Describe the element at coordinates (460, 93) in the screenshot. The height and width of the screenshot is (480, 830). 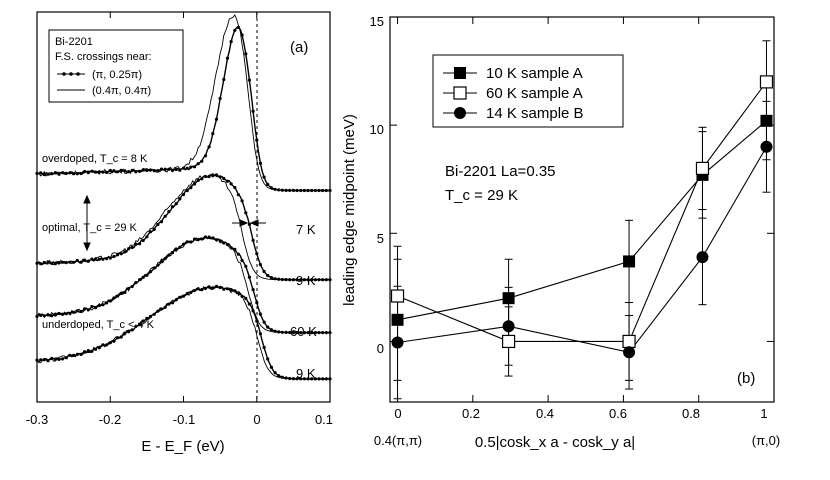
I see `legend-marker-open-square` at that location.